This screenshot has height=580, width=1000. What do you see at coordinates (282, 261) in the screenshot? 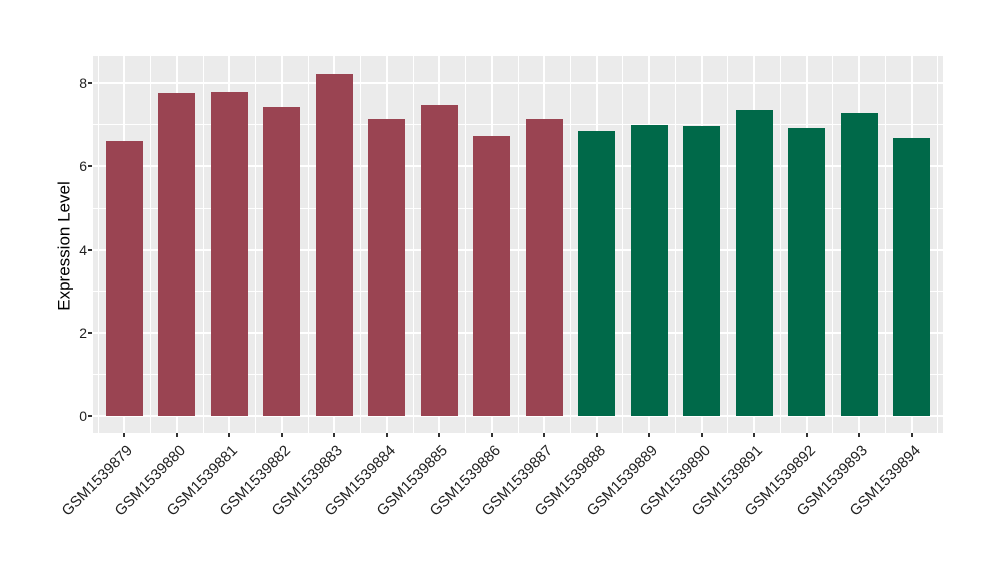
I see `bar-GSM1539882` at bounding box center [282, 261].